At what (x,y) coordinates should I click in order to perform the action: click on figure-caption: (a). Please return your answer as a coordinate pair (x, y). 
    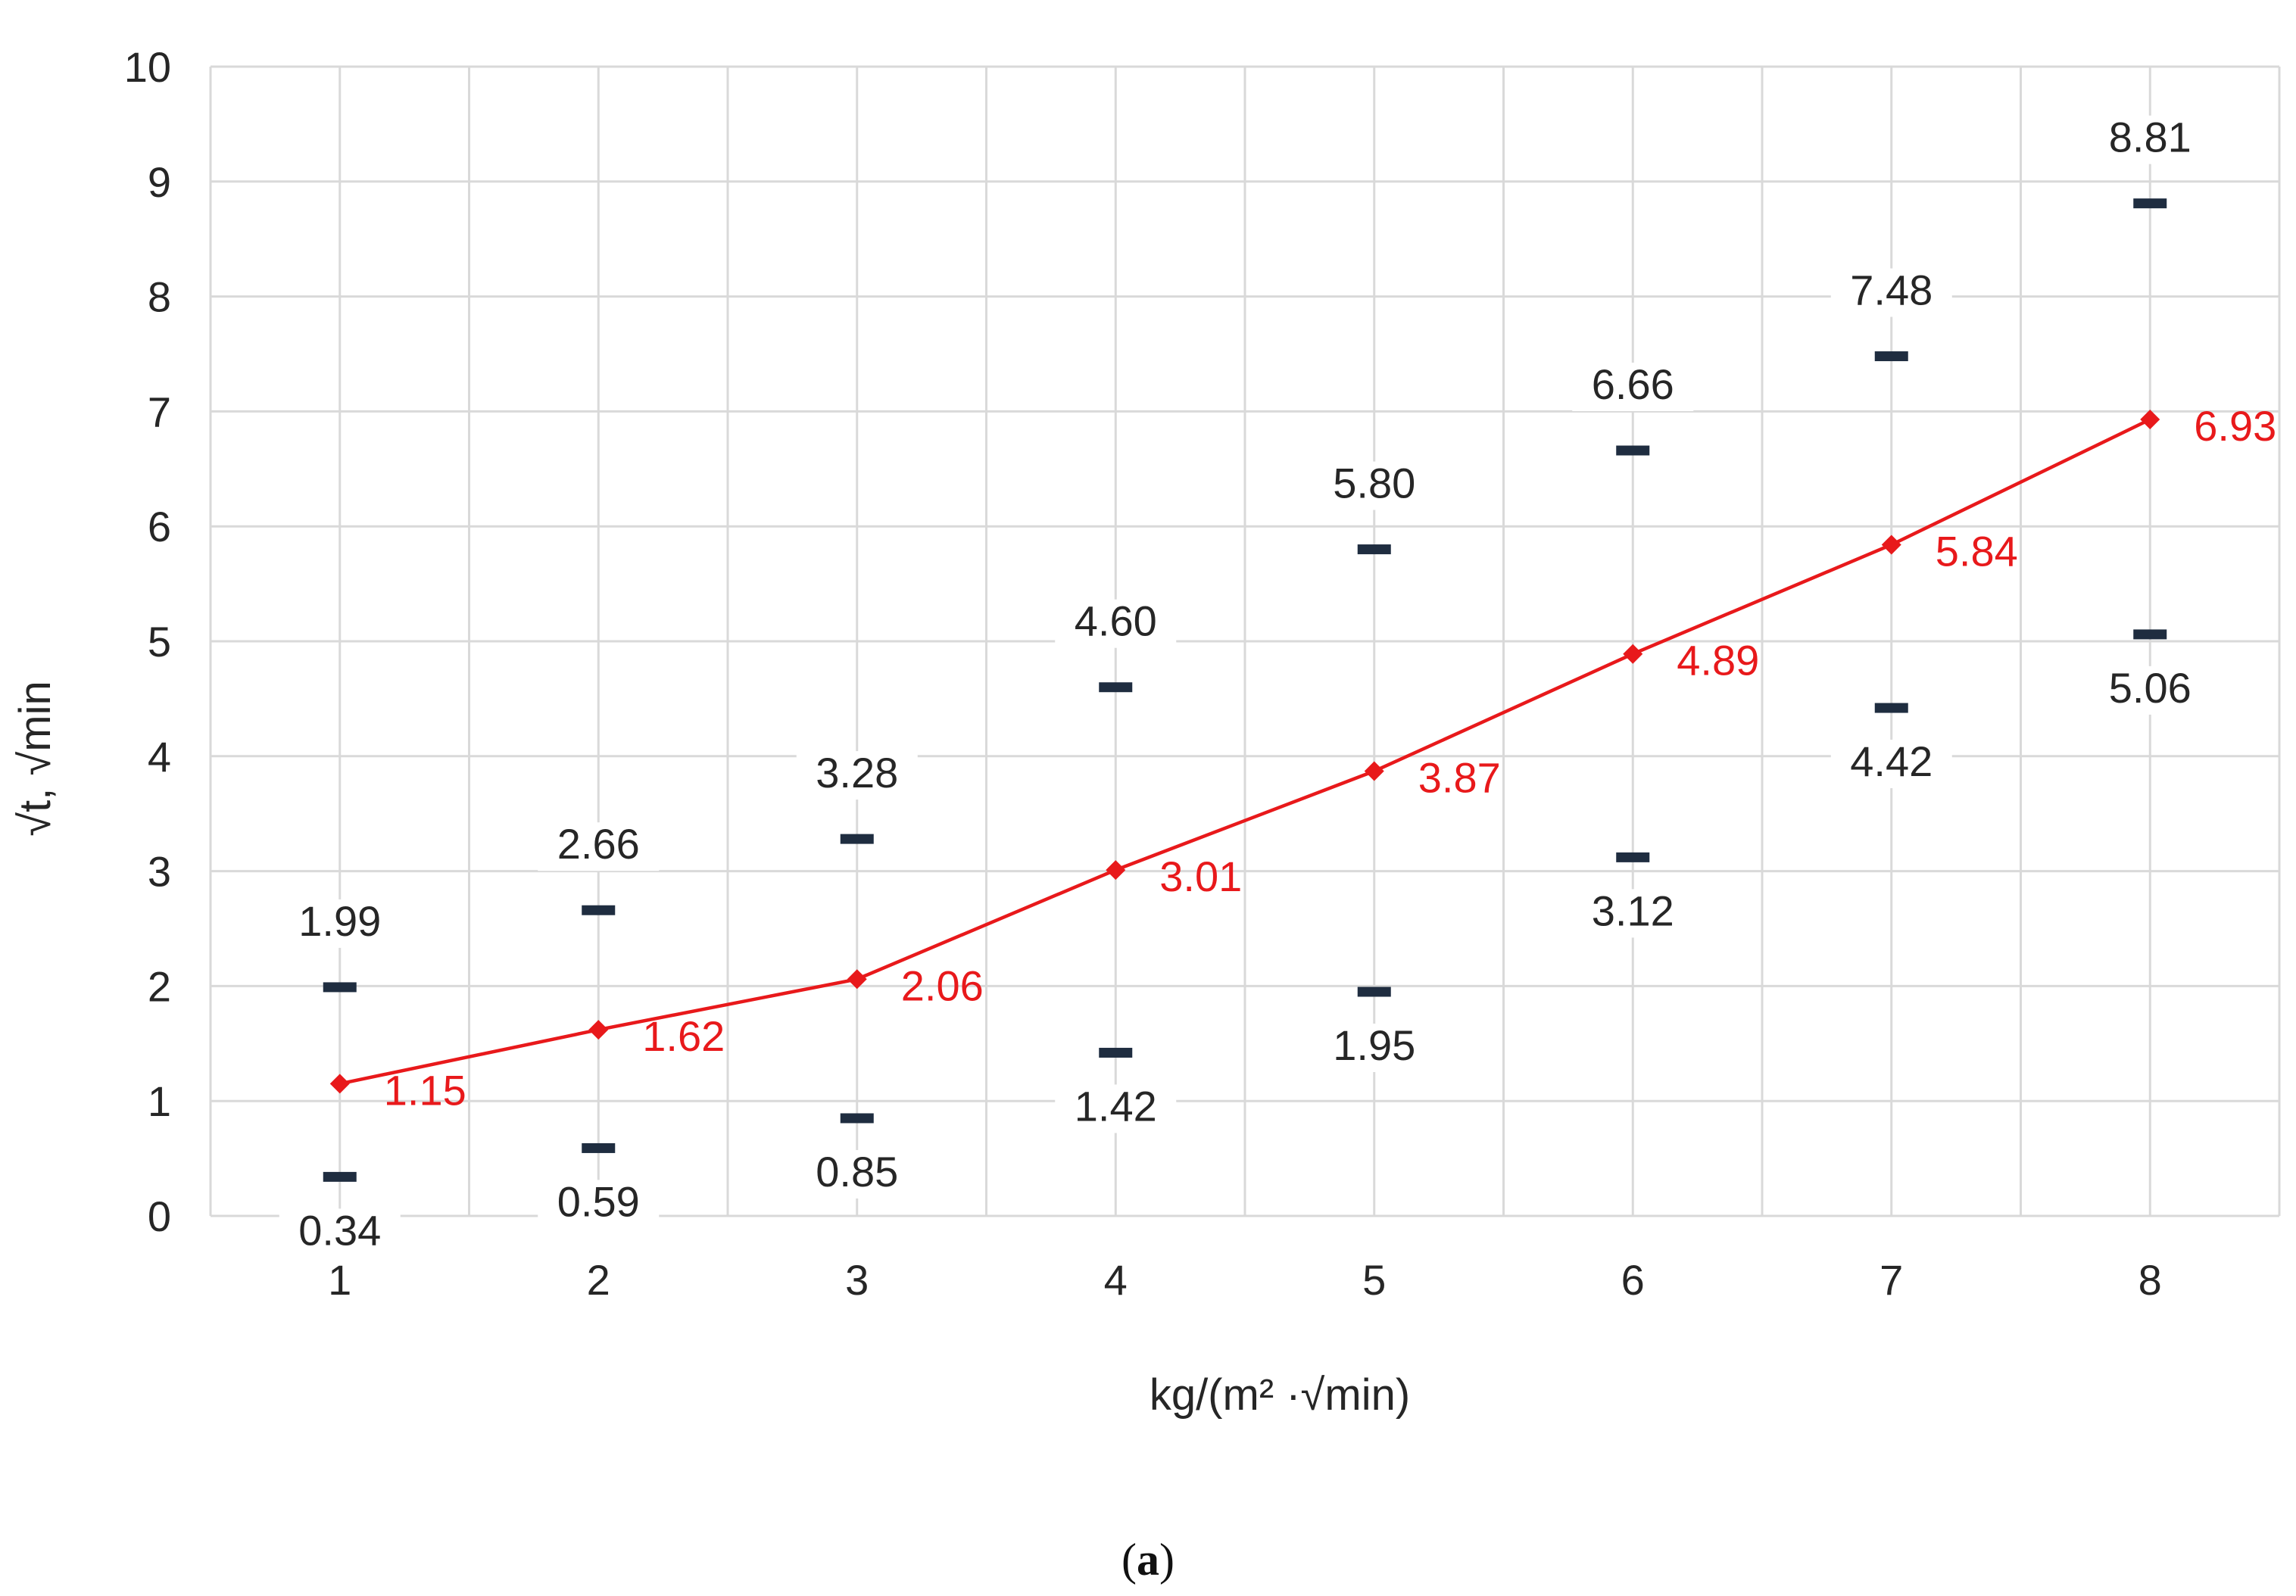
    Looking at the image, I should click on (1148, 1560).